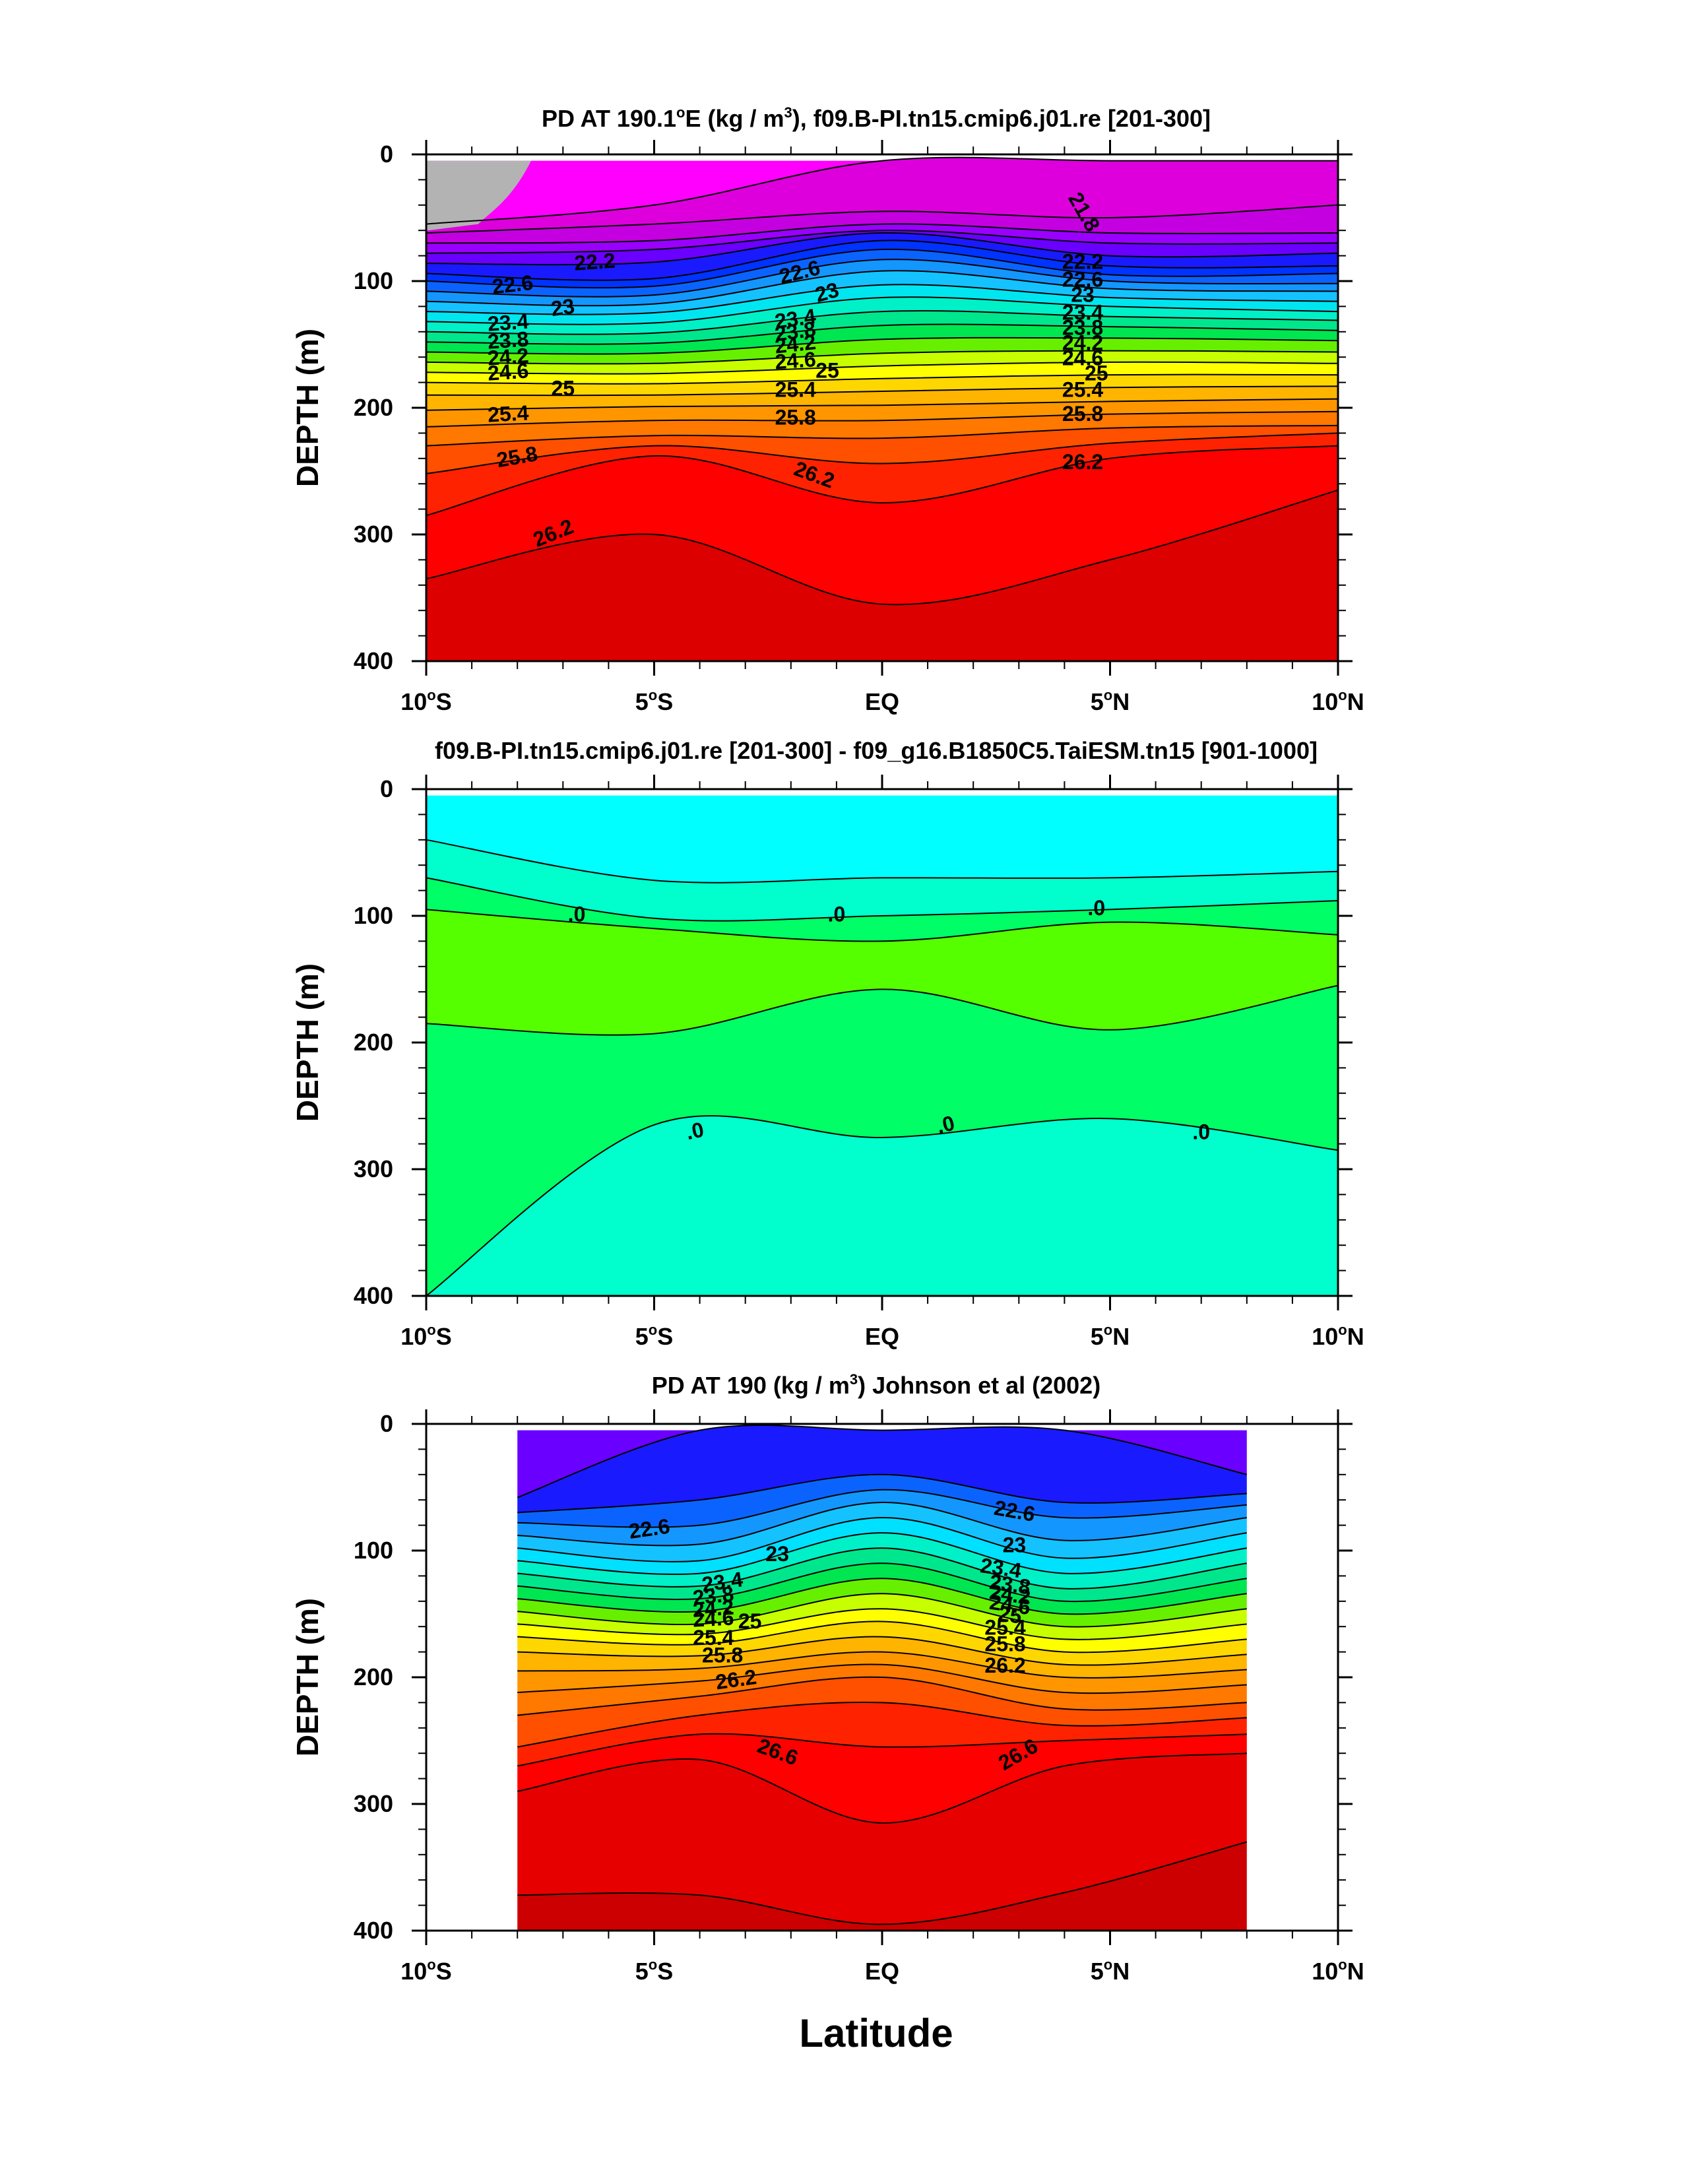 The width and height of the screenshot is (1689, 2184). What do you see at coordinates (307, 408) in the screenshot?
I see `y-axis-label: DEPTH (m)` at bounding box center [307, 408].